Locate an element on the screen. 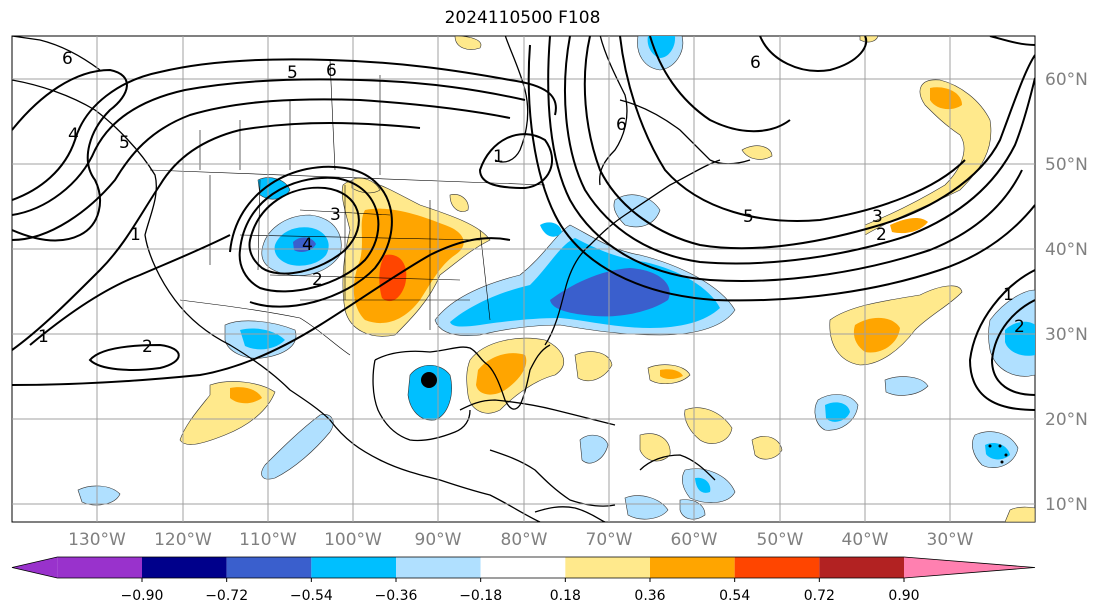  colorbar-tick-label: 0.54 is located at coordinates (734, 596).